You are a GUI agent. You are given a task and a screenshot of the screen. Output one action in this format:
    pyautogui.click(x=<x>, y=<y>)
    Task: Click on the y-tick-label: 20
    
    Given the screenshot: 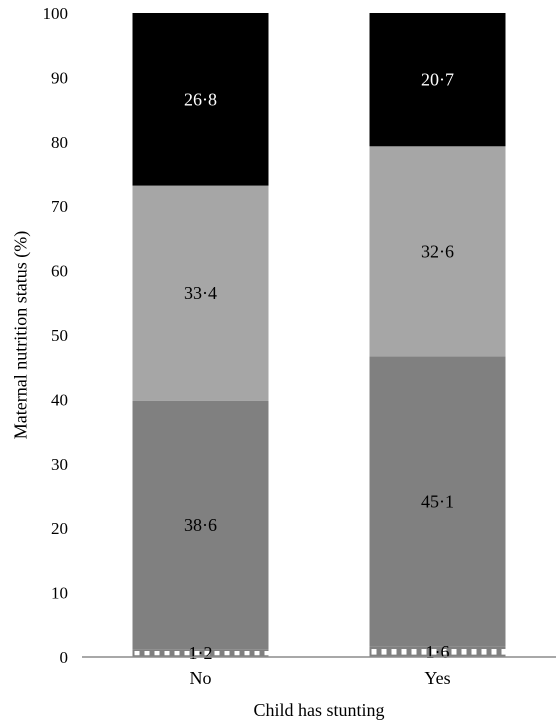 What is the action you would take?
    pyautogui.click(x=59, y=528)
    